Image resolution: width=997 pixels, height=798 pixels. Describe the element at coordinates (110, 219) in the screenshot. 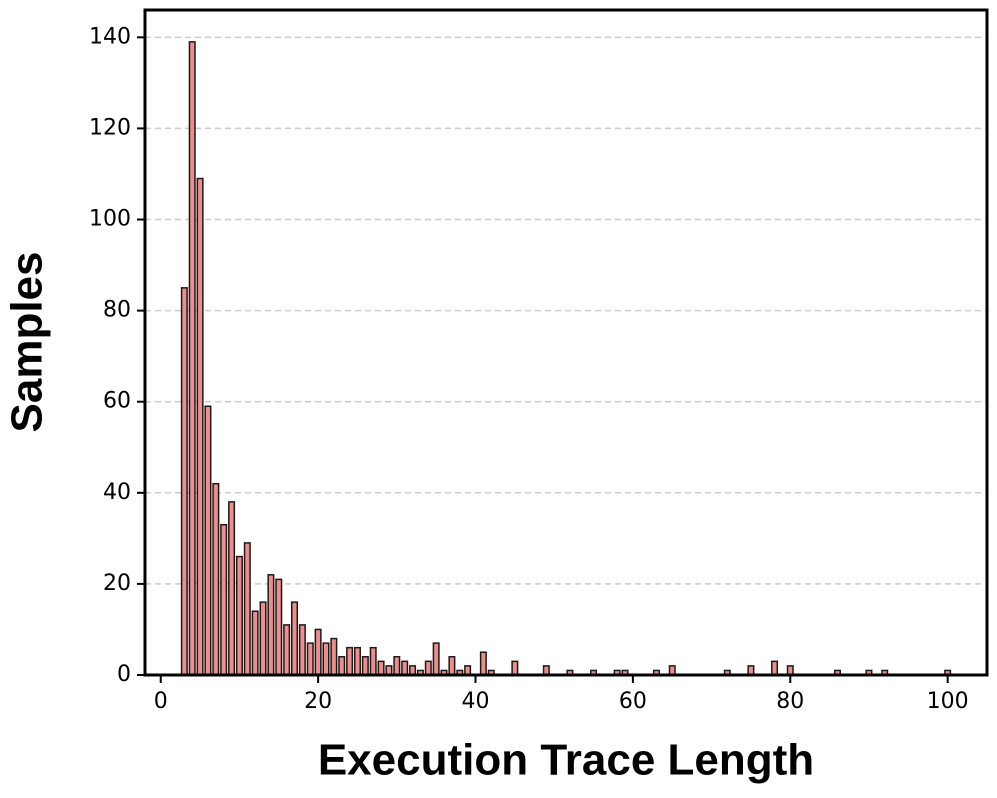

I see `y-tick-label: 100` at that location.